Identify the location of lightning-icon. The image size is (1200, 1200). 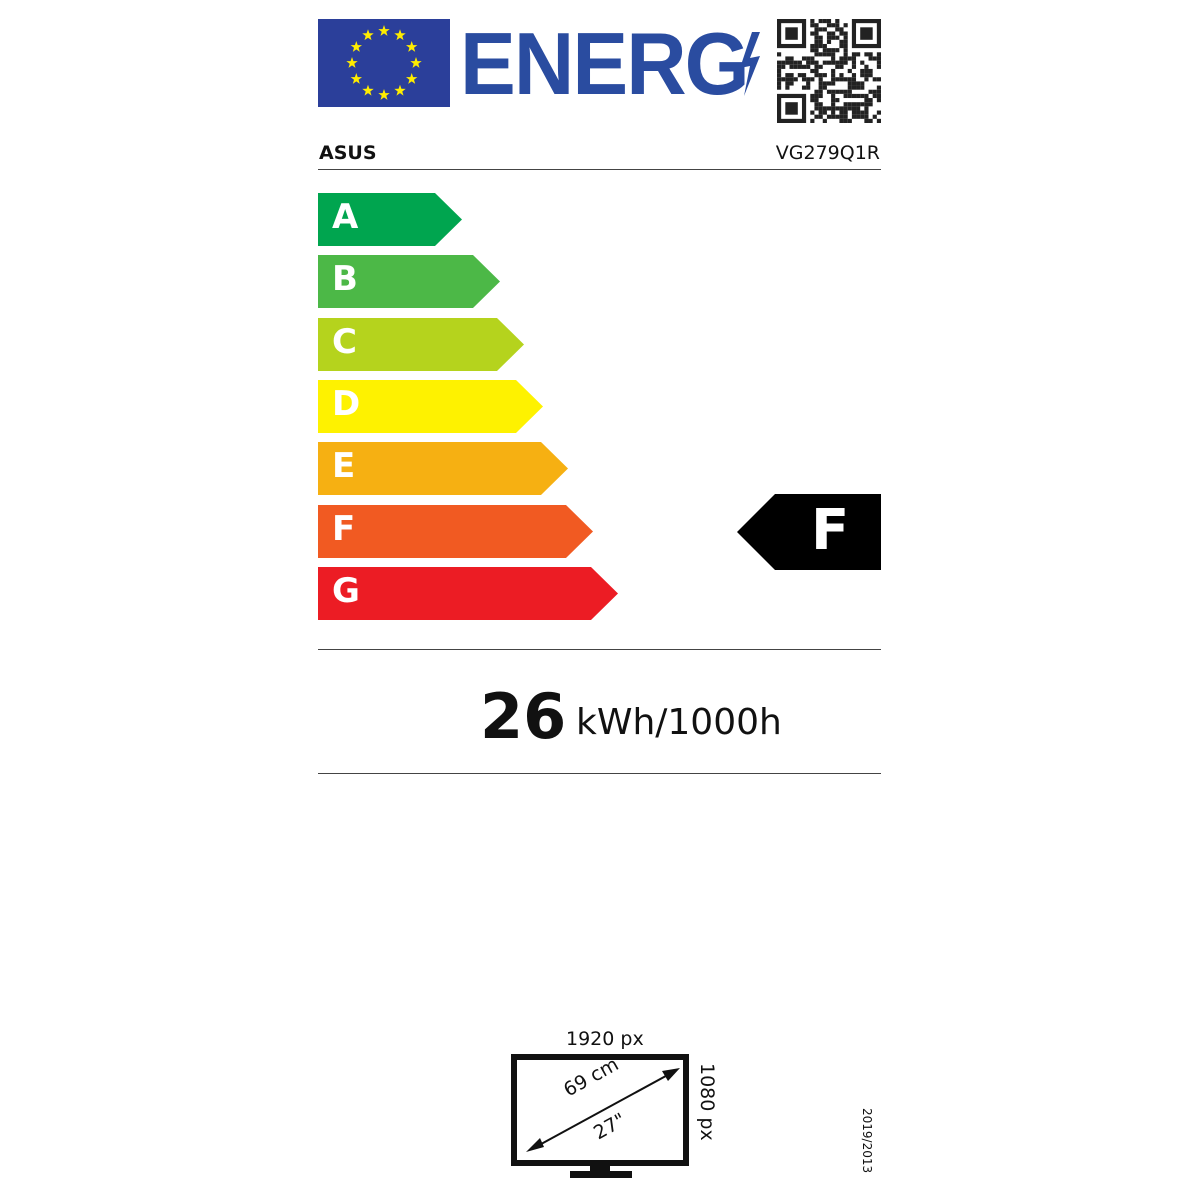
(750, 64).